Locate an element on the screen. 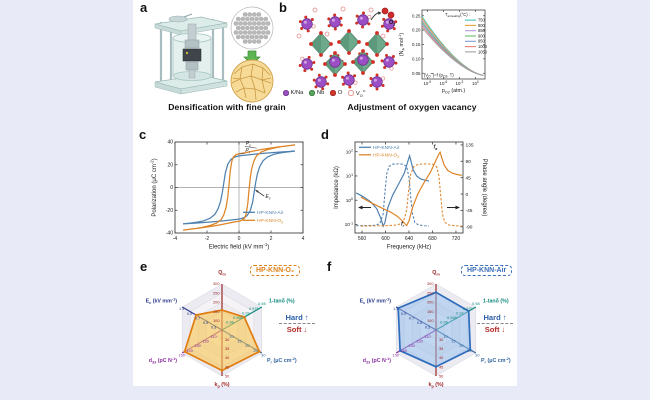 Image resolution: width=650 pixels, height=400 pixels. svg-text: 0.15 is located at coordinates (416, 44).